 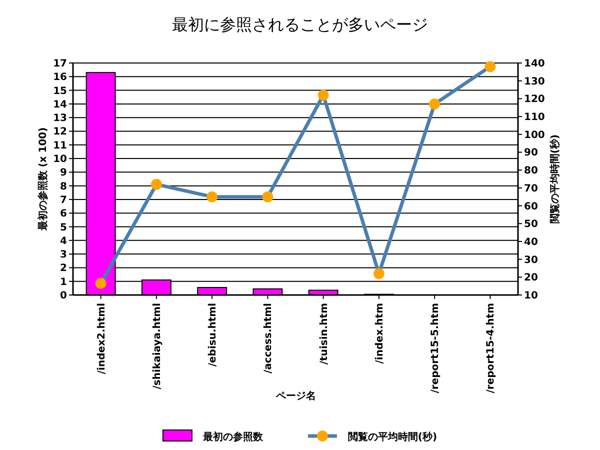 I want to click on y2-tick-label: 140, so click(x=534, y=64).